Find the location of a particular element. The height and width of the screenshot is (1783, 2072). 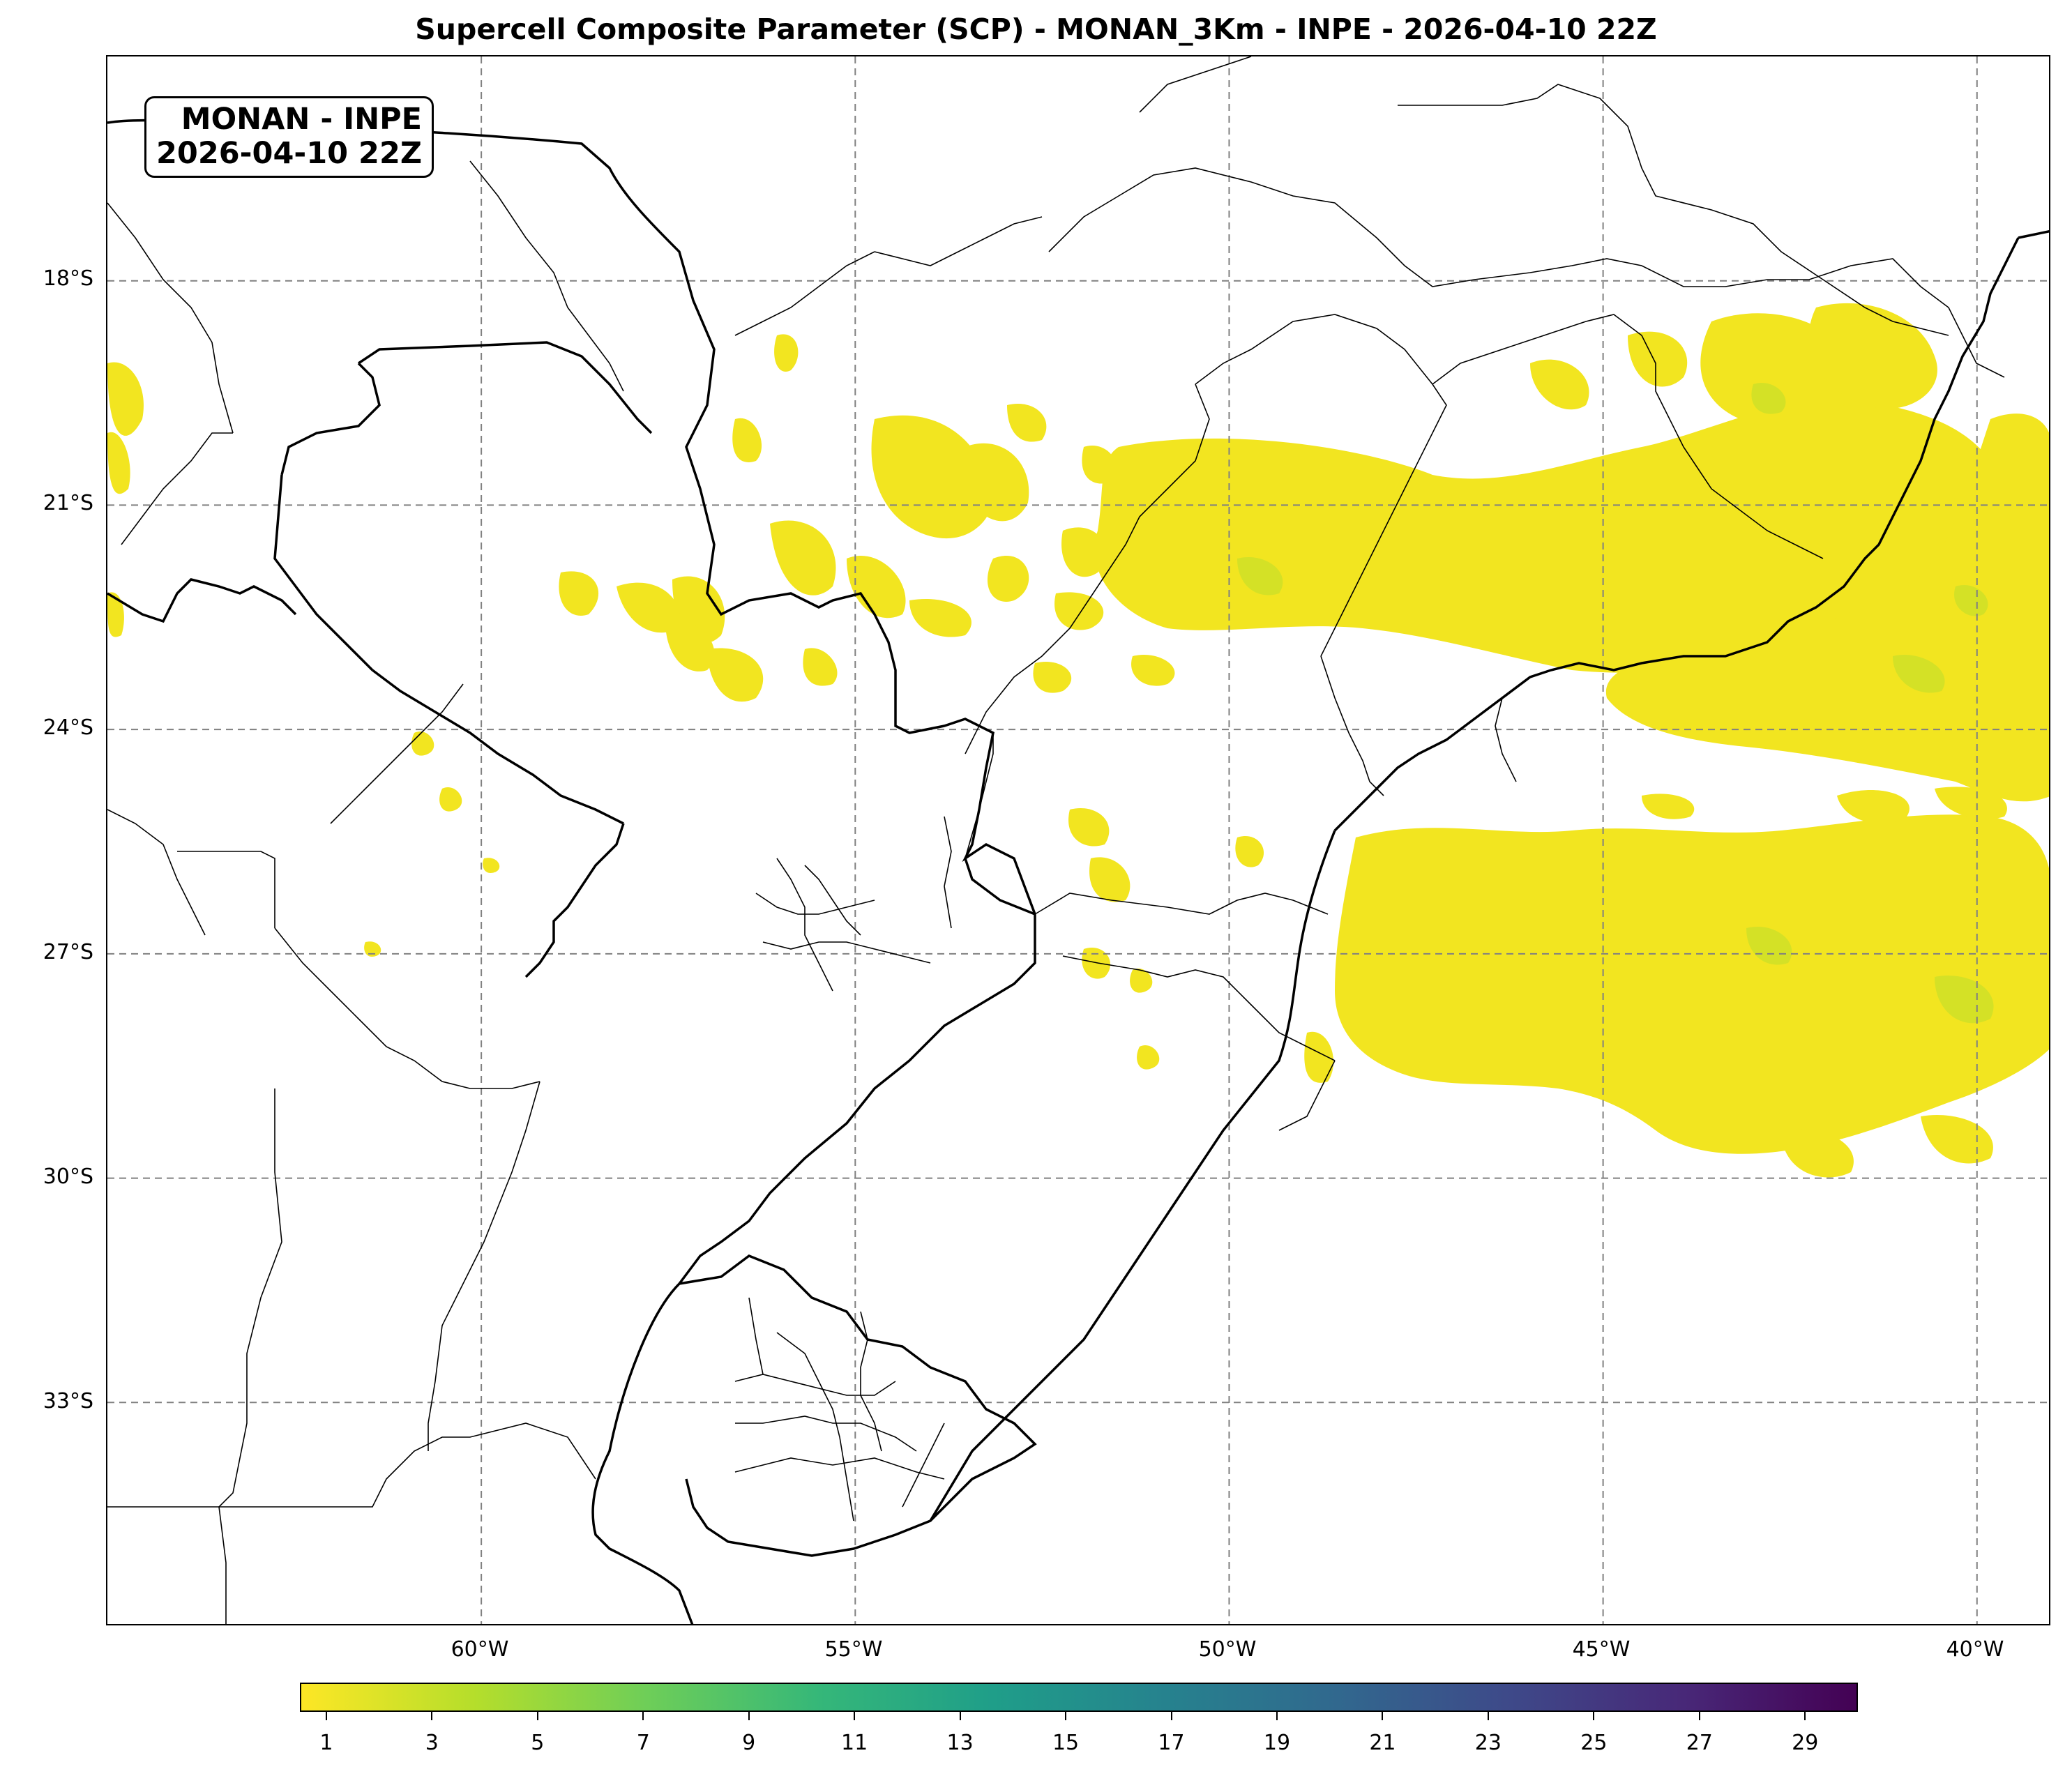

colorbar-tick-label: 23 is located at coordinates (1488, 1743).